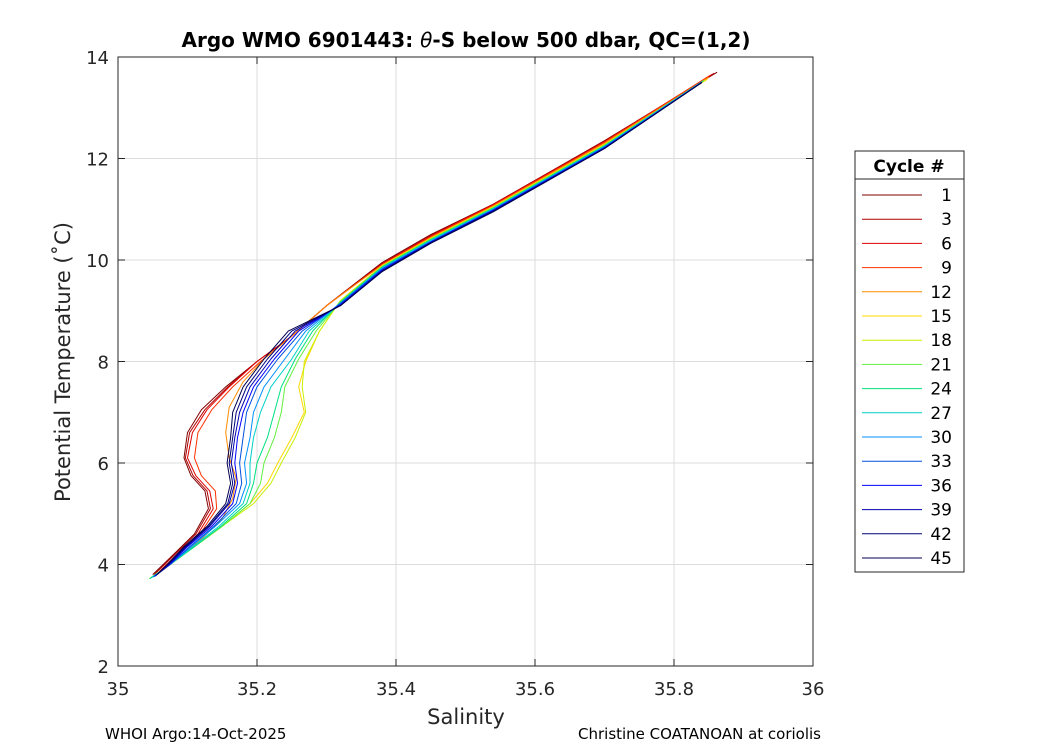  What do you see at coordinates (103, 667) in the screenshot?
I see `y-tick-label: 2` at bounding box center [103, 667].